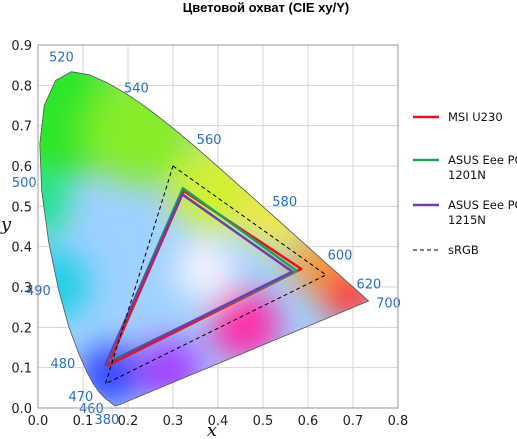  I want to click on y-tick-label: 0.7, so click(21, 127).